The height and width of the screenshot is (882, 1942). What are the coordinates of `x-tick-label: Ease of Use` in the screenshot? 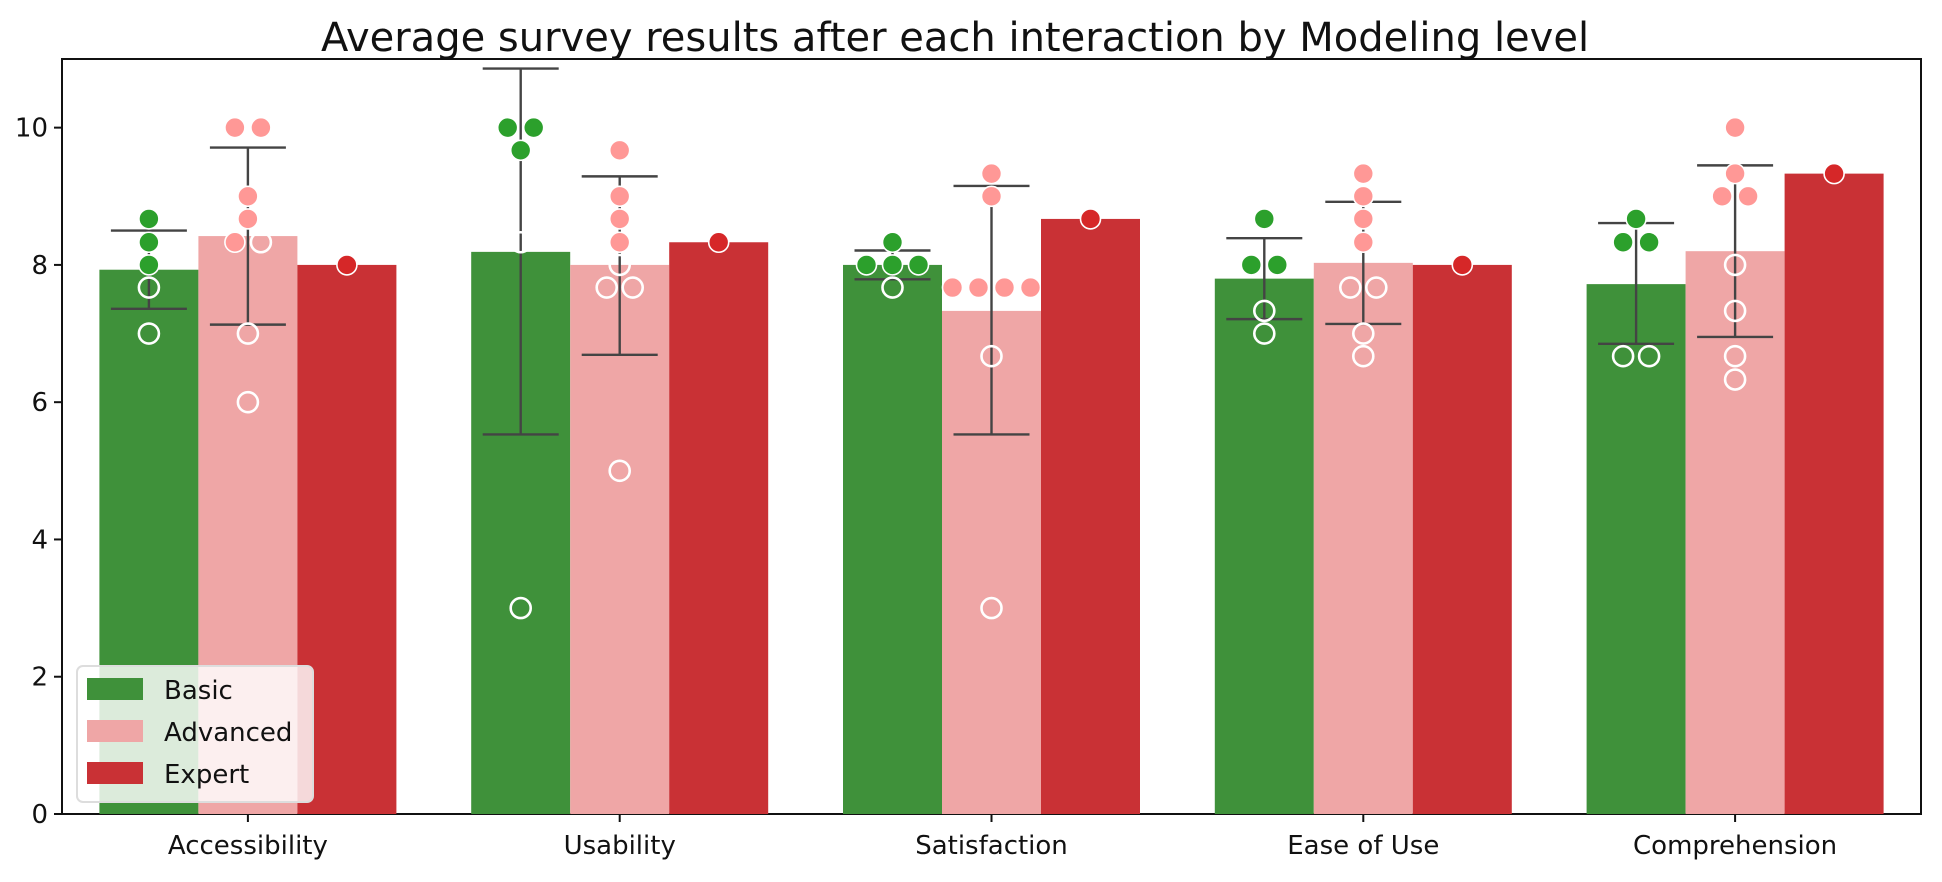 It's located at (1363, 846).